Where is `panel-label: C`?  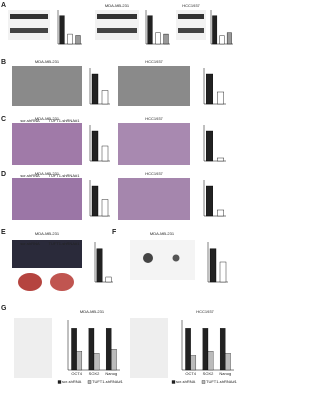 panel-label: C is located at coordinates (3, 119).